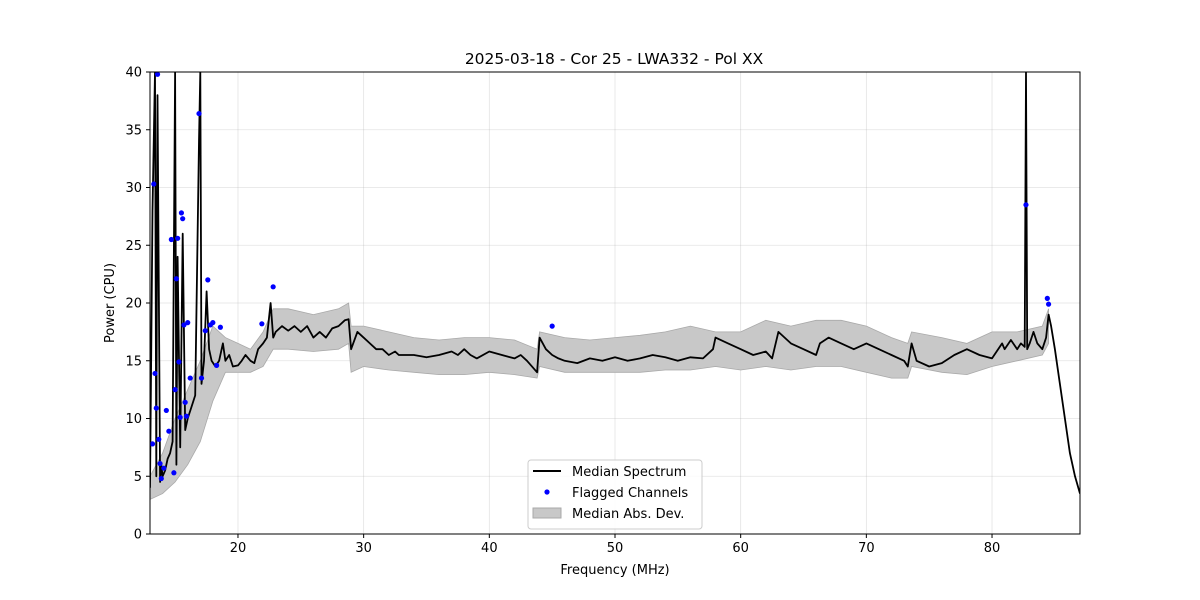 Image resolution: width=1200 pixels, height=600 pixels. Describe the element at coordinates (110, 303) in the screenshot. I see `y-axis-label: Power (CPU)` at that location.